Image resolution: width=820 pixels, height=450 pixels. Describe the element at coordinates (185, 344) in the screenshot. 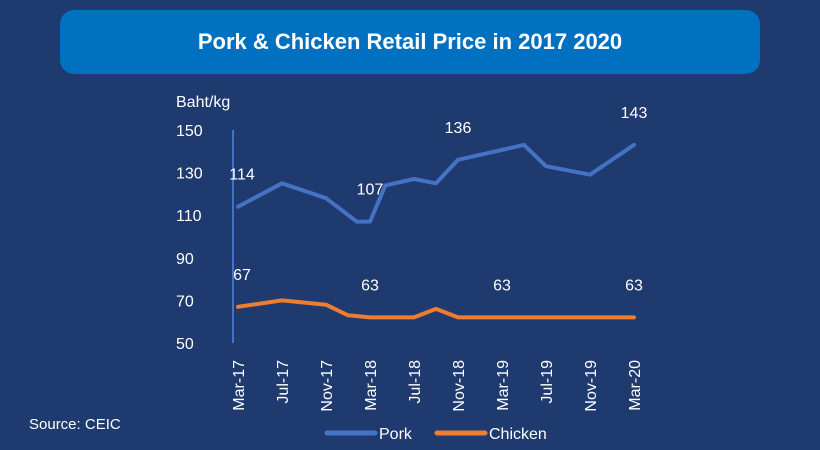

I see `y-tick-label: 50` at that location.